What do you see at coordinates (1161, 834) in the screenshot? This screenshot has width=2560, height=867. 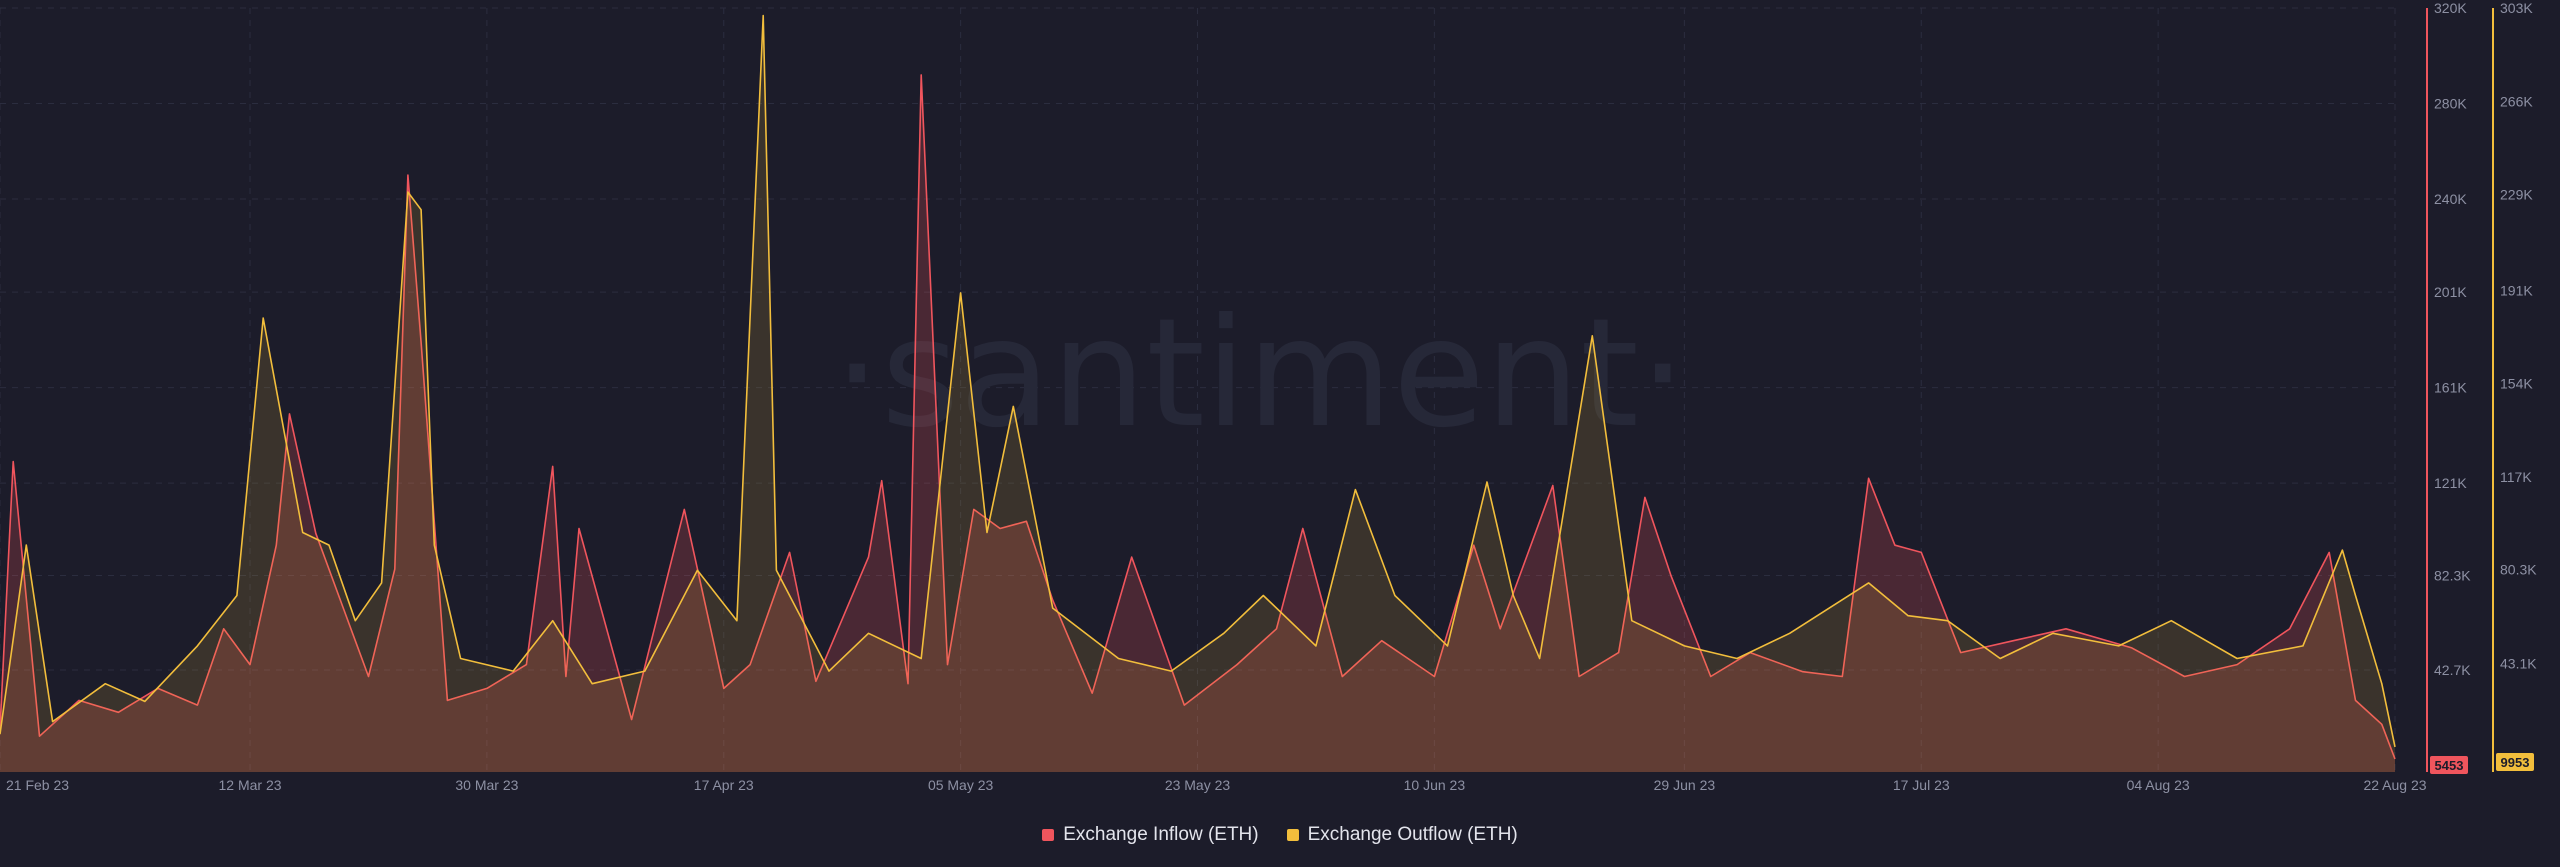 I see `legend-label-inflow: Exchange Inflow (ETH)` at bounding box center [1161, 834].